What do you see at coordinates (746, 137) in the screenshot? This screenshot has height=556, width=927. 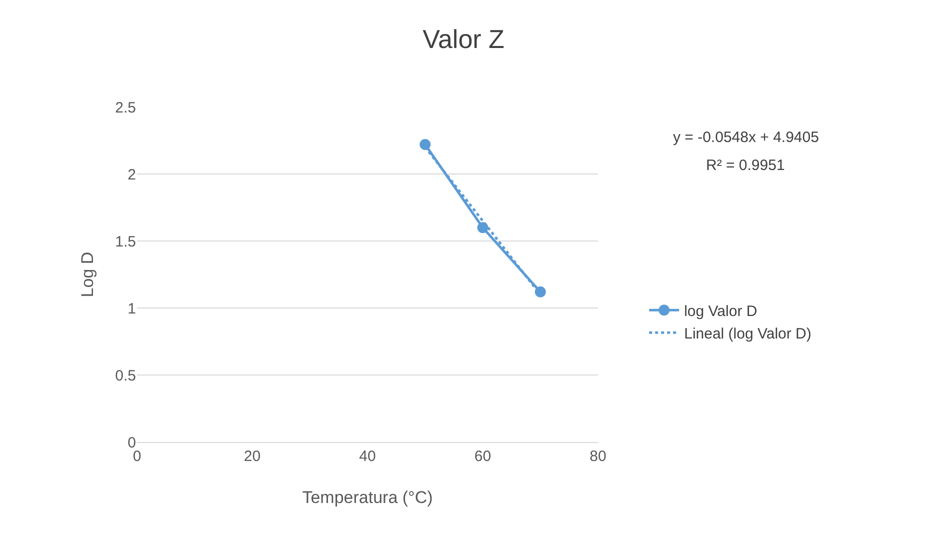 I see `text: y = -0.0548x + 4.9405` at bounding box center [746, 137].